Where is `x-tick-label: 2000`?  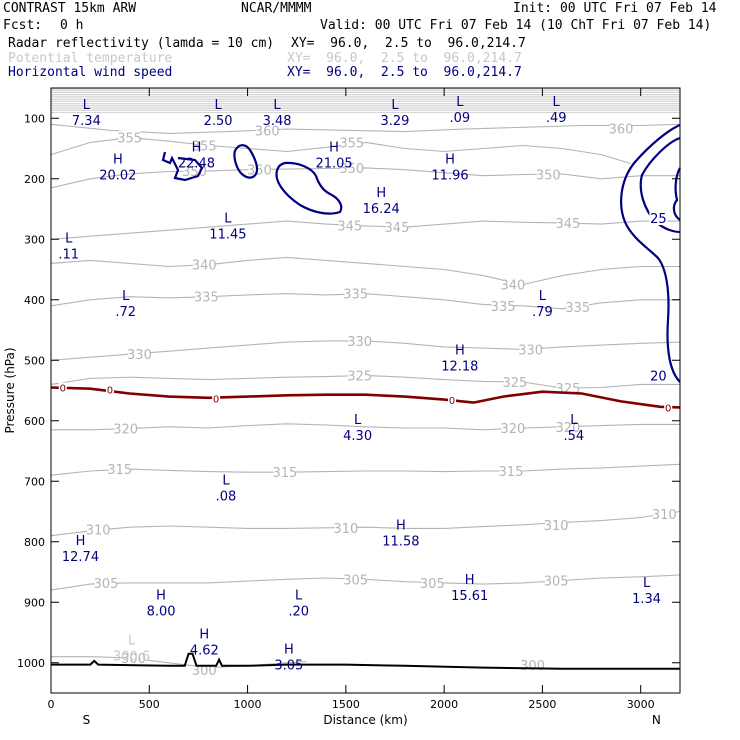 x-tick-label: 2000 is located at coordinates (444, 704).